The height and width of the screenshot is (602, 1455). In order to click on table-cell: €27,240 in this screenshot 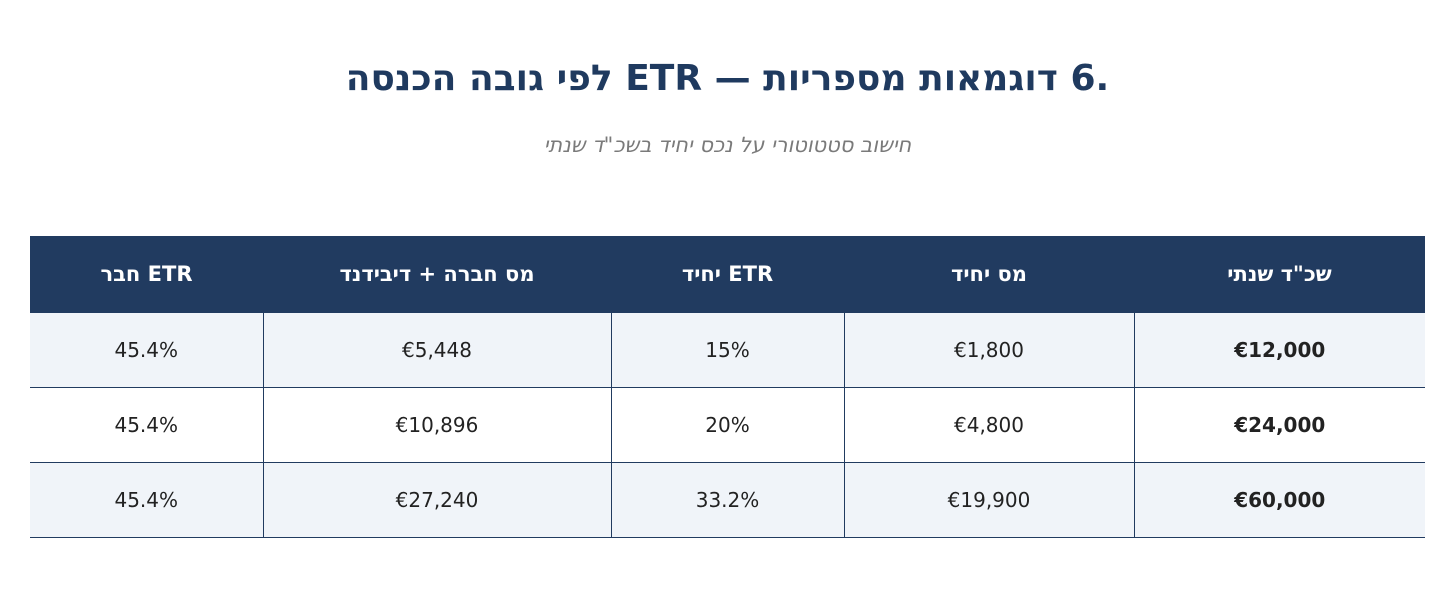, I will do `click(437, 500)`.